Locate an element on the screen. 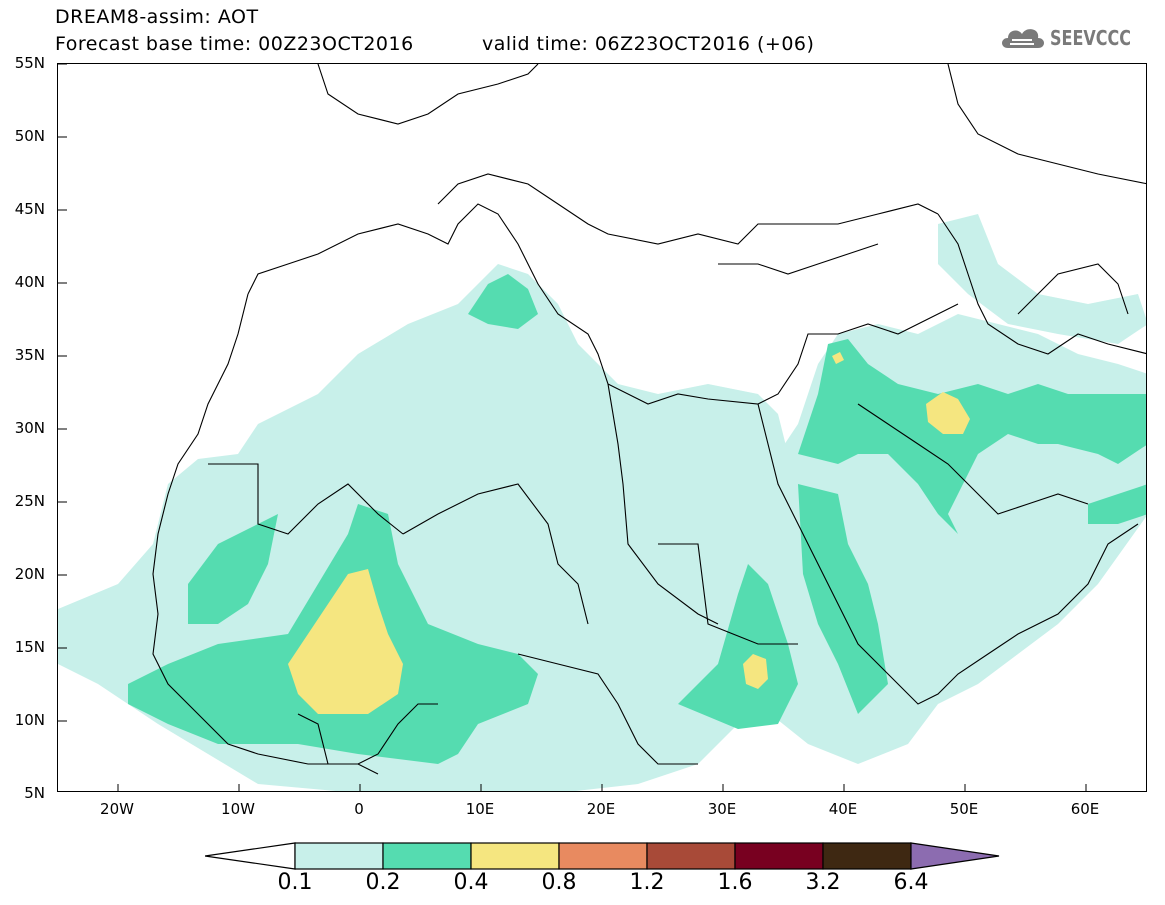 This screenshot has height=905, width=1165. lon-label: 10E is located at coordinates (480, 809).